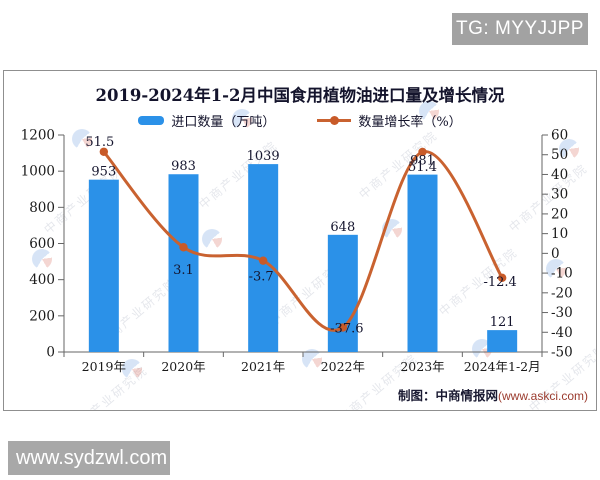 The width and height of the screenshot is (600, 480). Describe the element at coordinates (343, 366) in the screenshot. I see `x-axis-category-label: 2022年` at that location.